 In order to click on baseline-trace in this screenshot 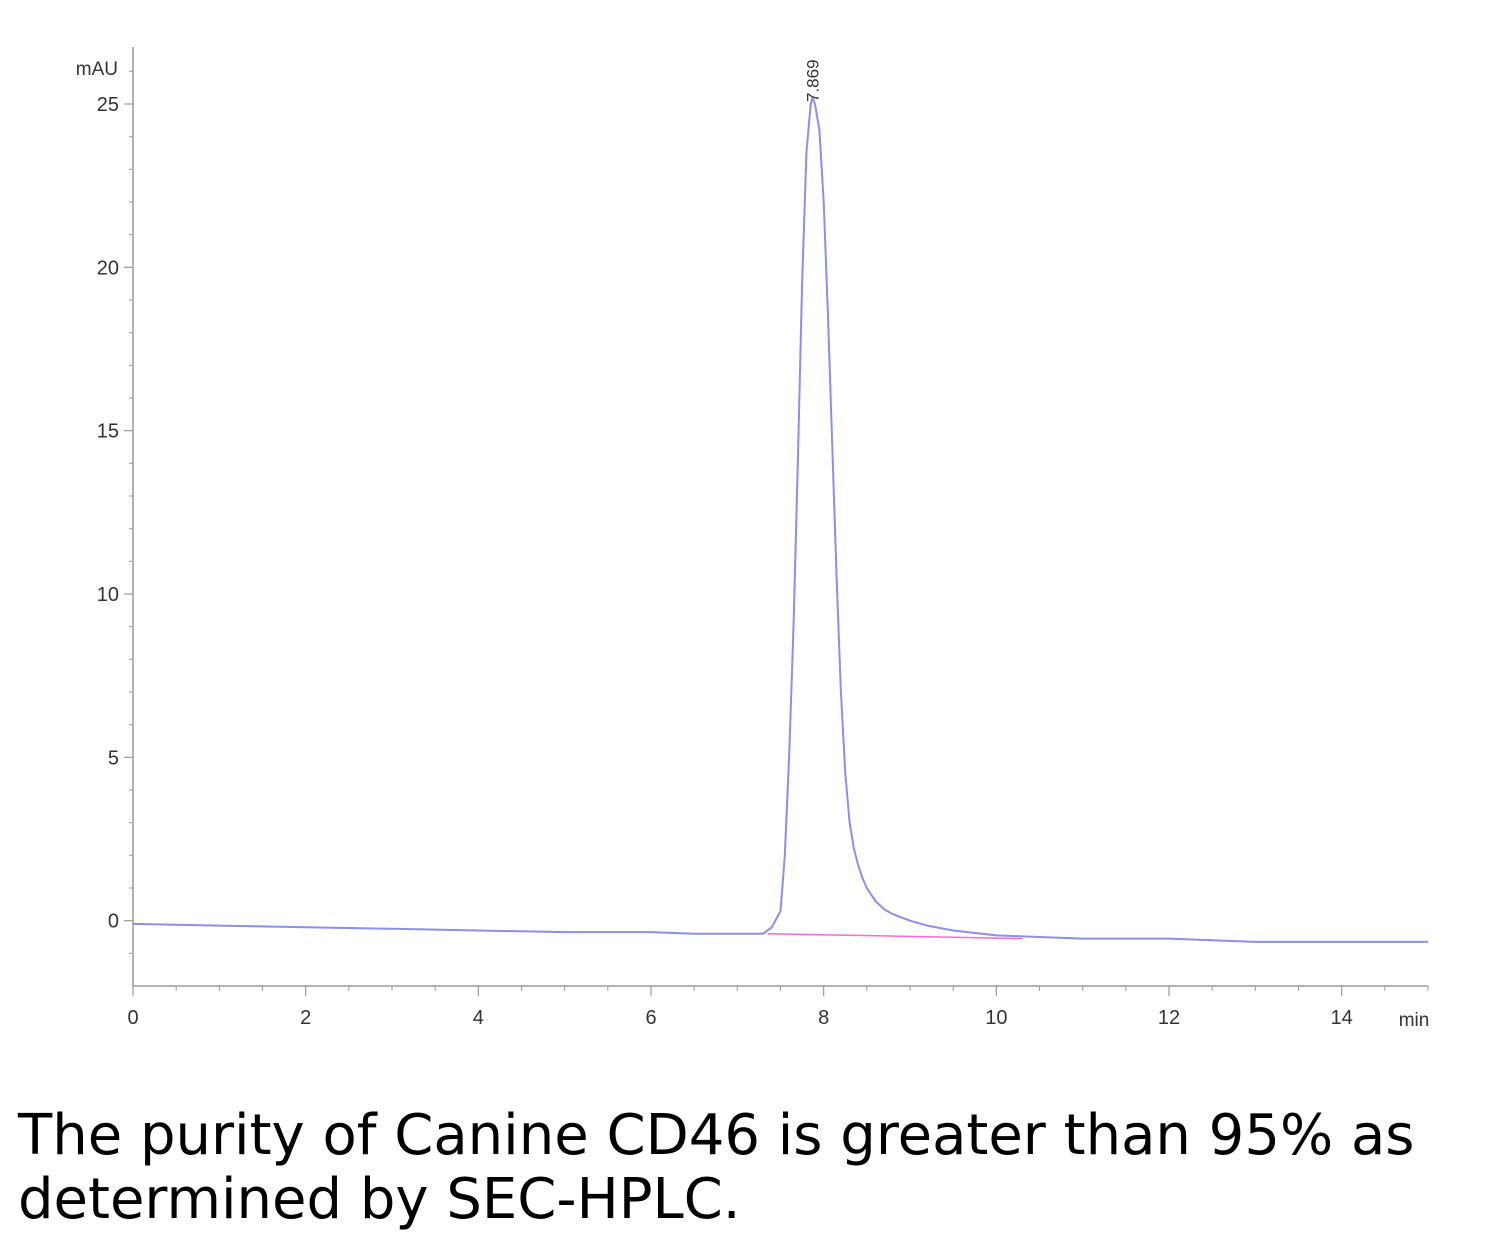, I will do `click(895, 936)`.